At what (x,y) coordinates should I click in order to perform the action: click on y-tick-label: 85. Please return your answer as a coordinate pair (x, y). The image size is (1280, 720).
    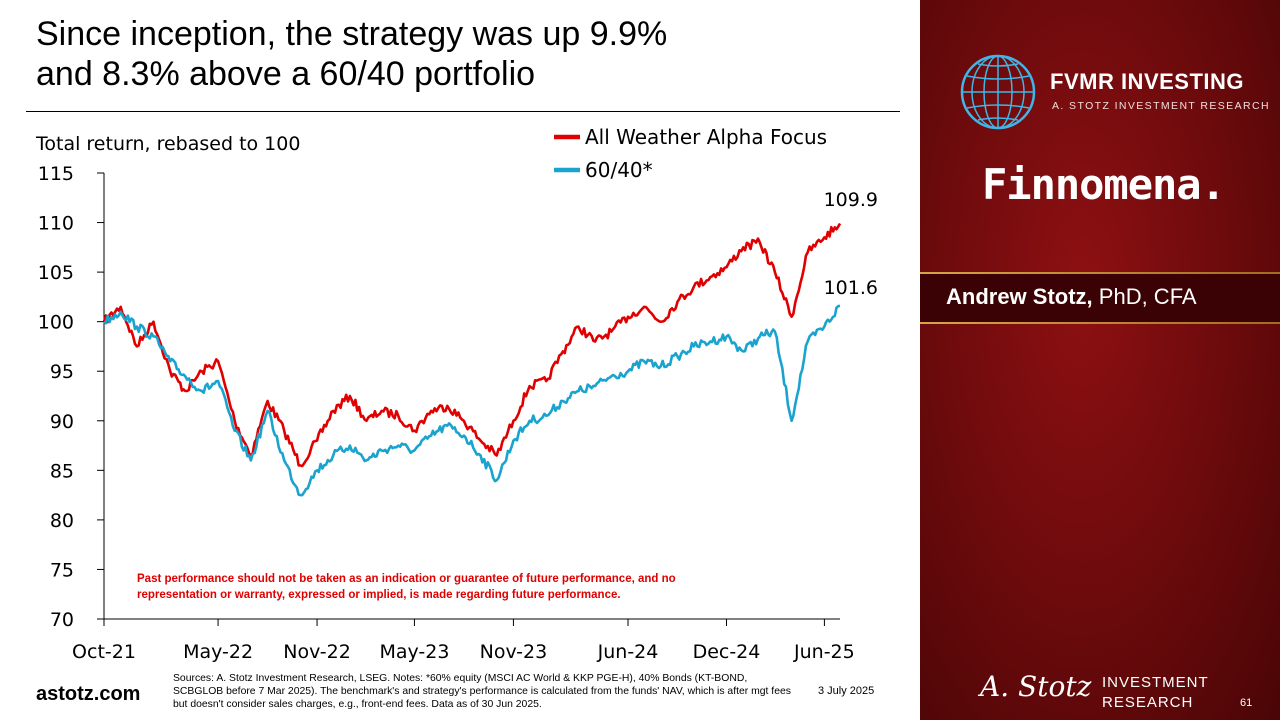
    Looking at the image, I should click on (62, 471).